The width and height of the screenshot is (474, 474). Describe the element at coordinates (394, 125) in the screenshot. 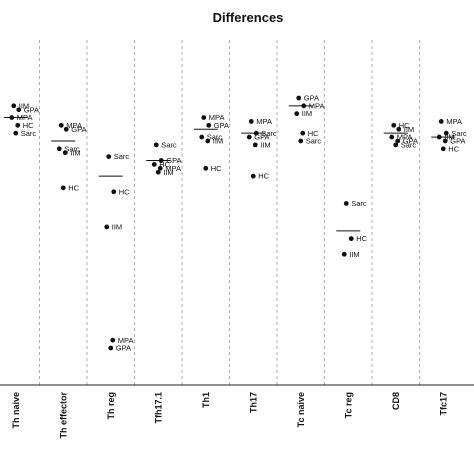

I see `point-cd8-hc` at that location.